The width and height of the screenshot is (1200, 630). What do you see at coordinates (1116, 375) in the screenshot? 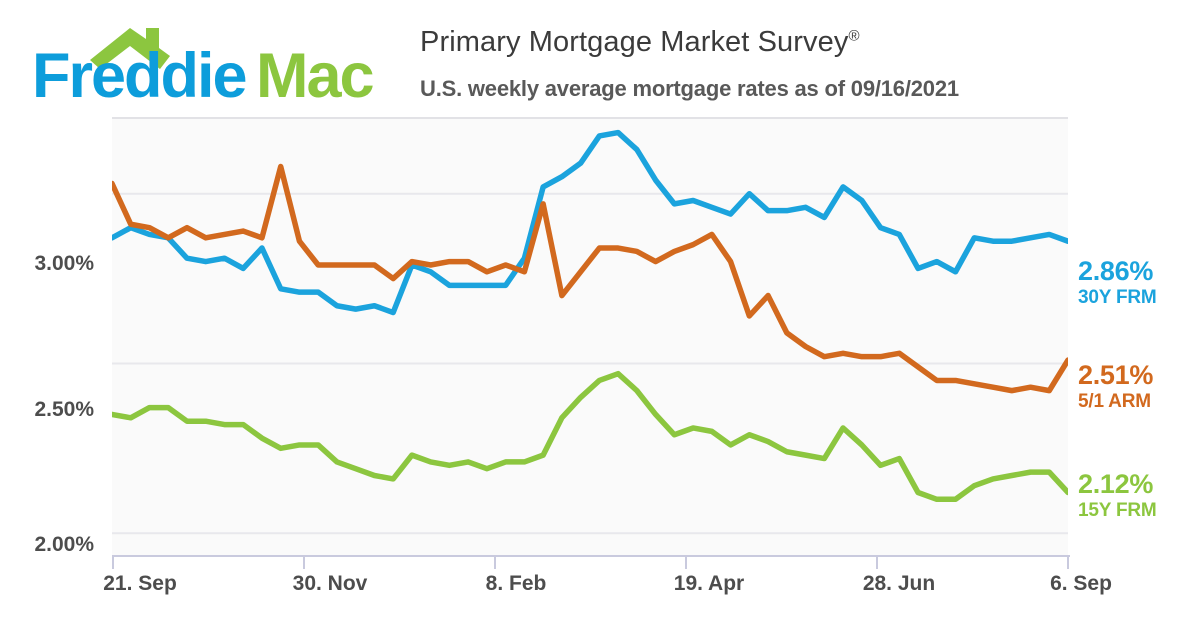
I see `series-value-5-1-arm: 2.51%` at bounding box center [1116, 375].